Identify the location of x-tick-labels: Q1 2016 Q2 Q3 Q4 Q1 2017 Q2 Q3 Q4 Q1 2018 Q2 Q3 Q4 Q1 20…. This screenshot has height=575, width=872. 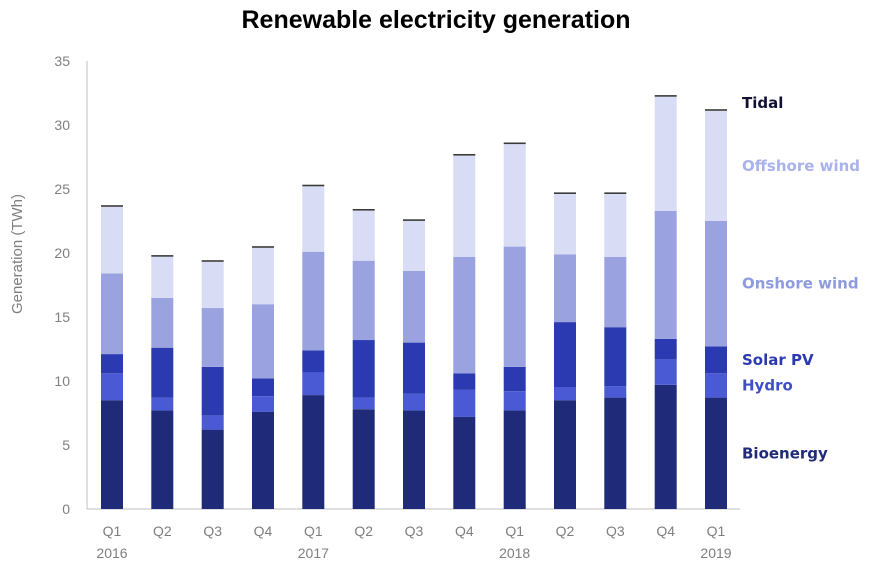
(413, 542).